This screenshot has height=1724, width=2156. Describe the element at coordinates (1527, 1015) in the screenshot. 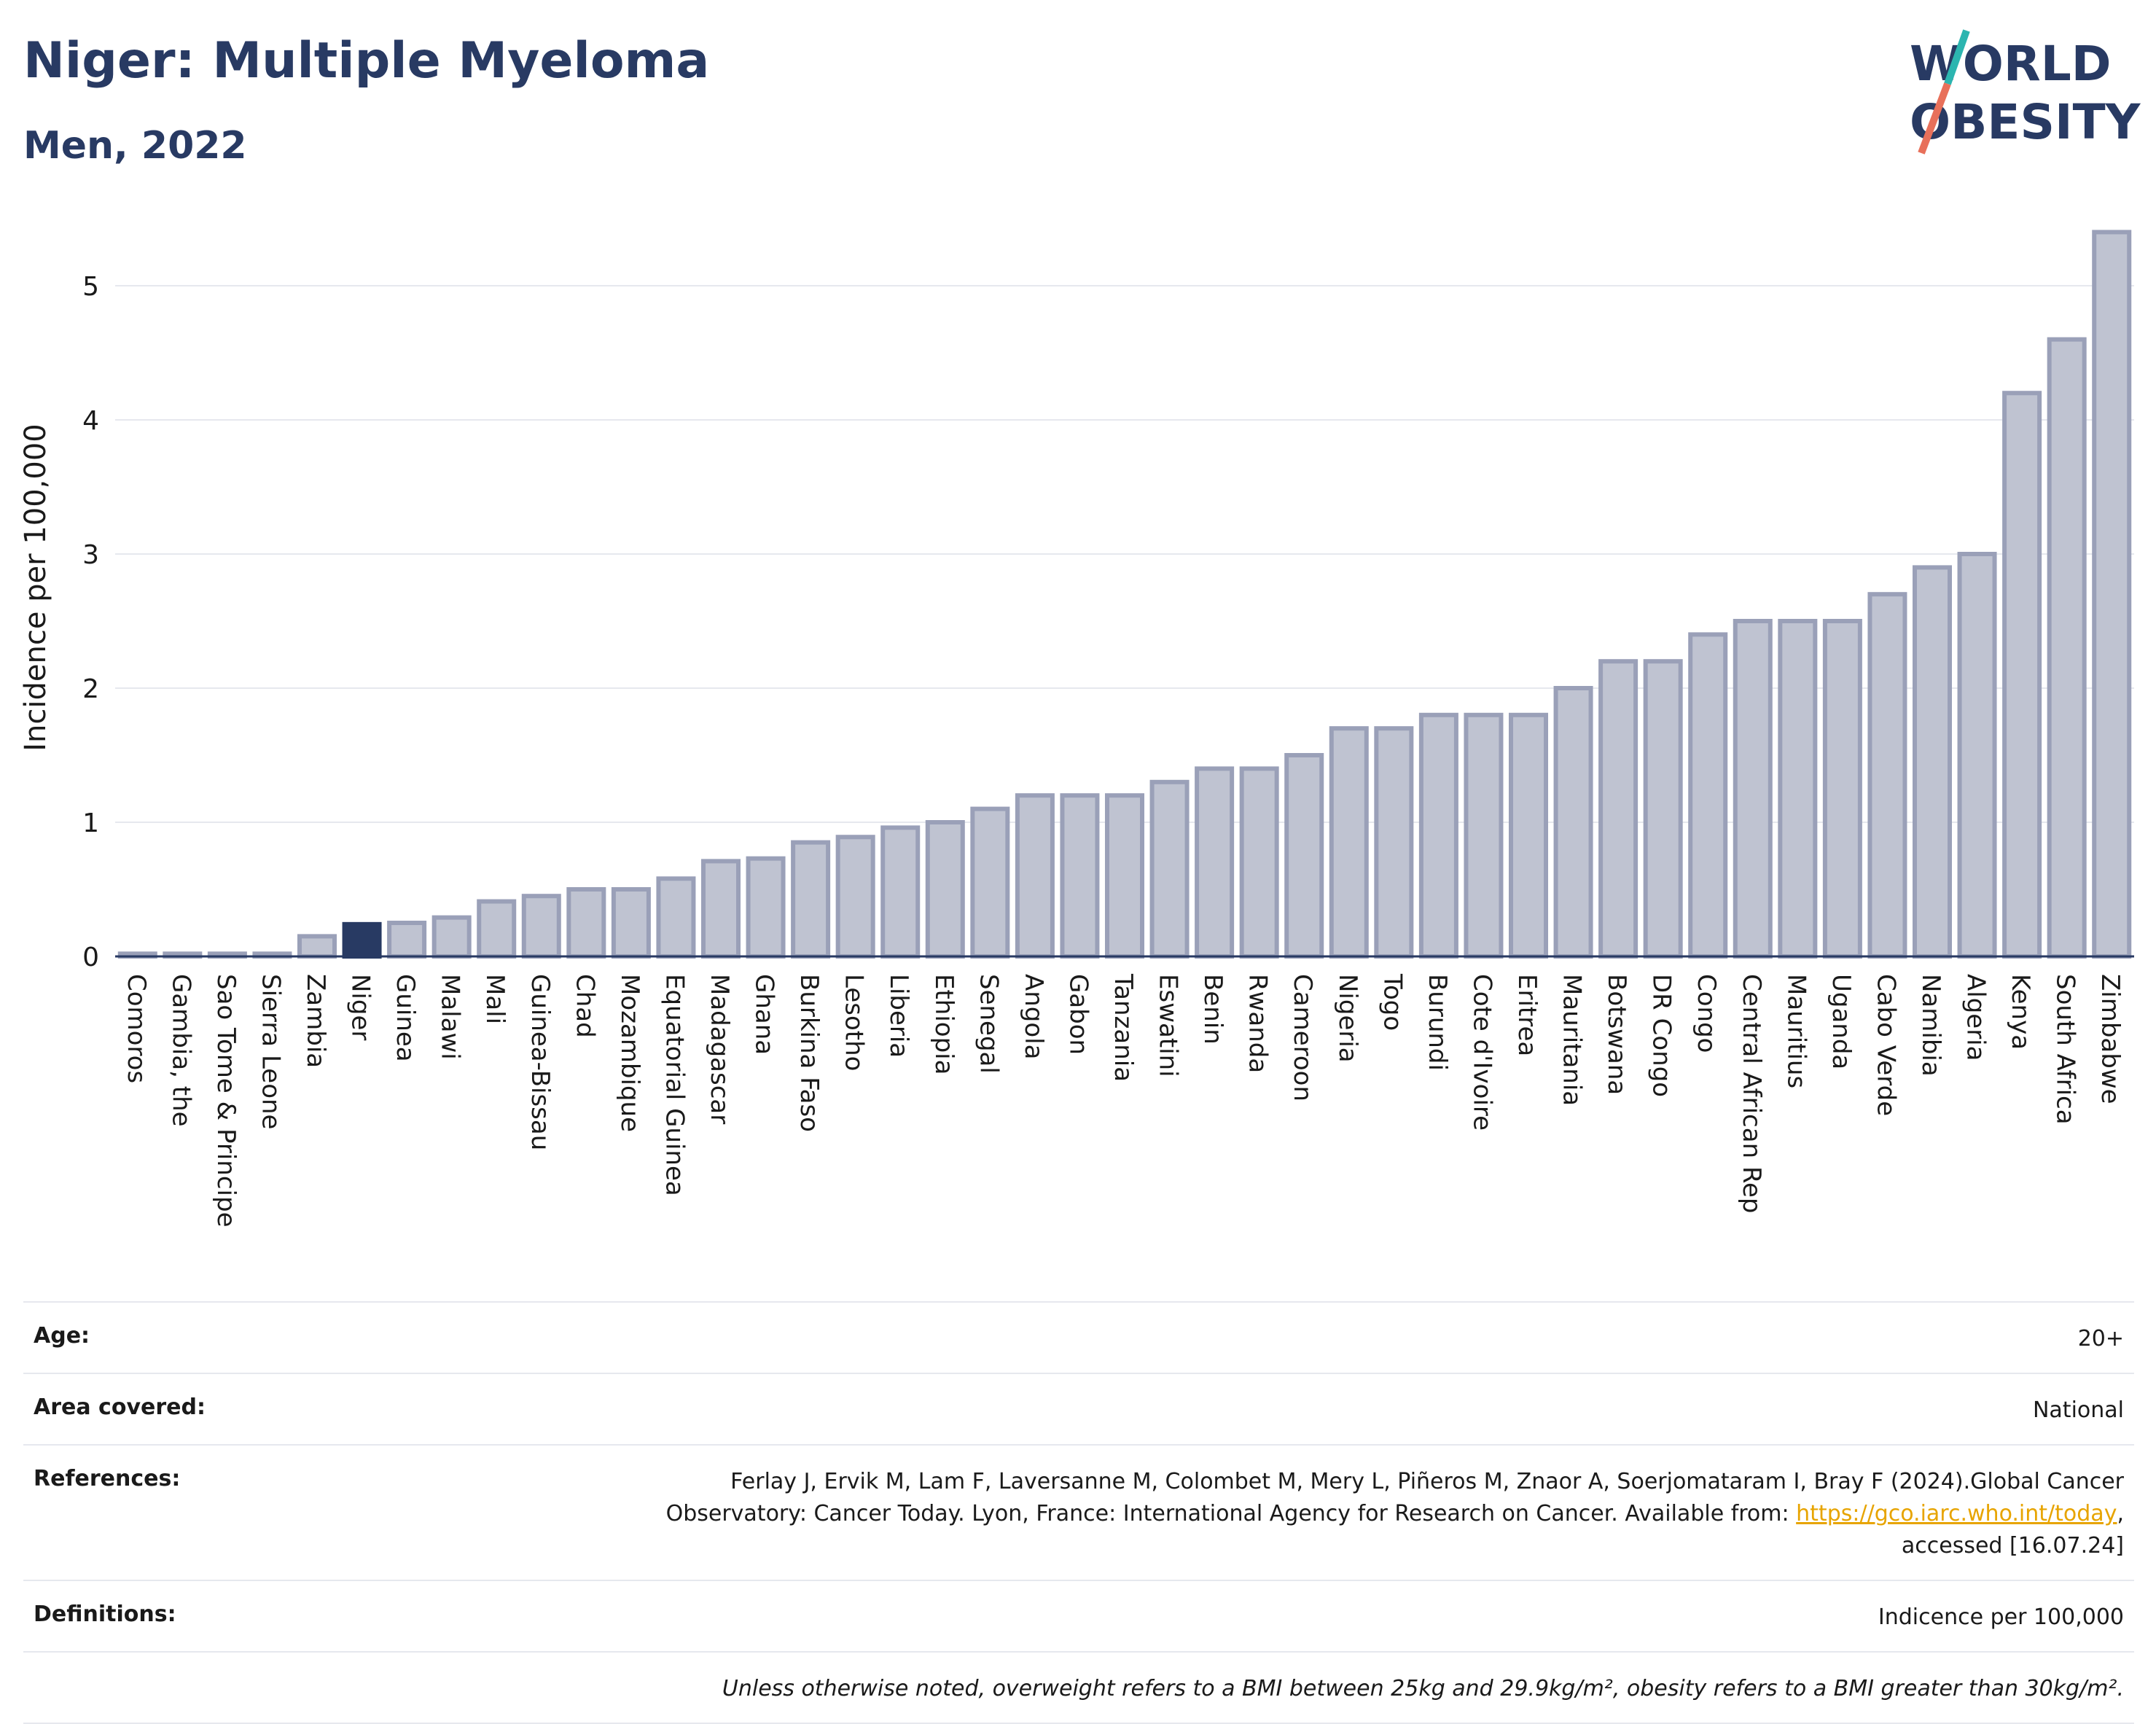

I see `x-tick-label: Eritrea` at that location.